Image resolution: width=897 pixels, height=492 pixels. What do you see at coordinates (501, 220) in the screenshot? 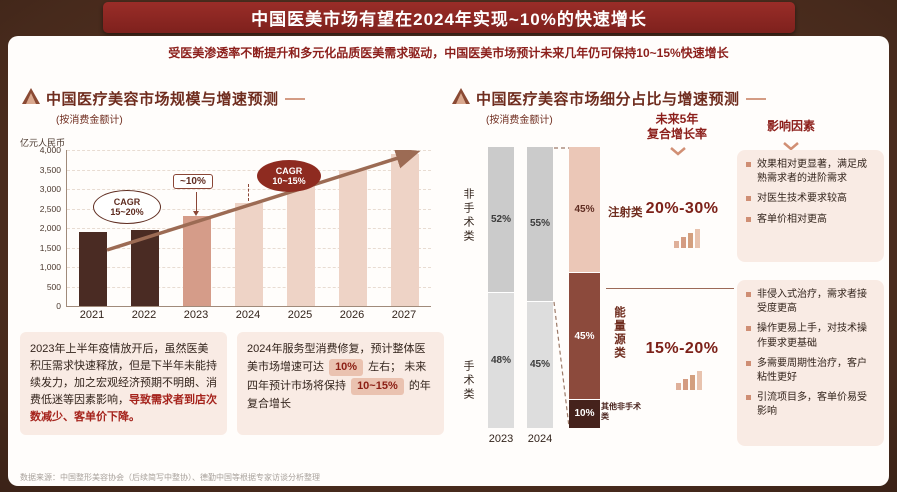
I see `segment-非手术类: 52%` at bounding box center [501, 220].